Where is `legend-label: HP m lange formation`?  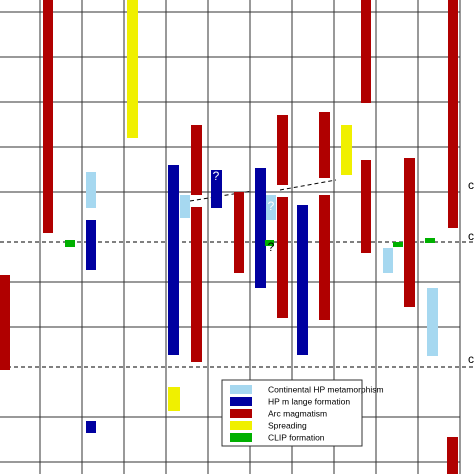 legend-label: HP m lange formation is located at coordinates (309, 401).